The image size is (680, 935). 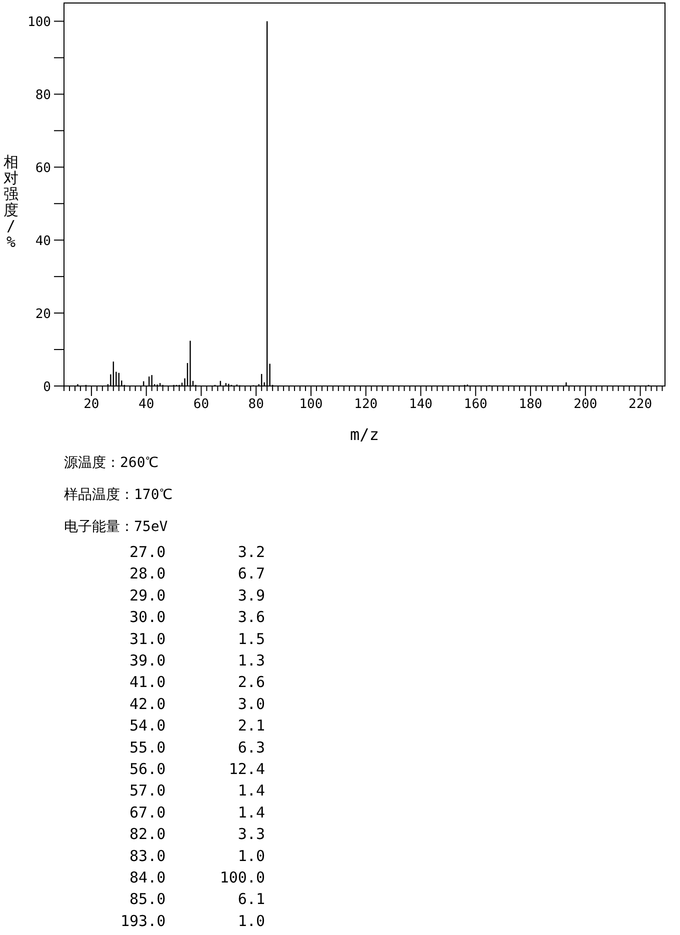 I want to click on text: 57.0 1.4, so click(x=192, y=791).